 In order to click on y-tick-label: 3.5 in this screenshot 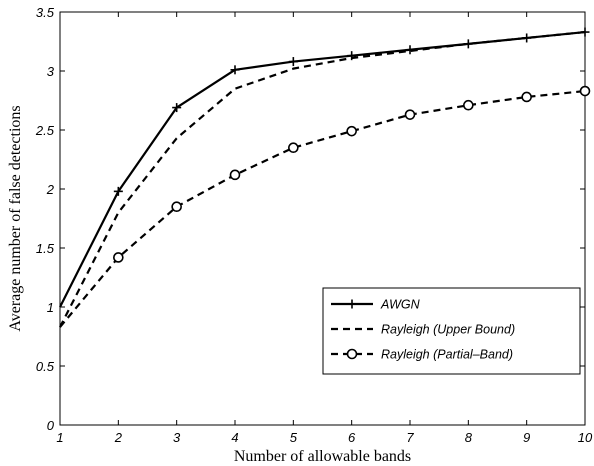, I will do `click(45, 12)`.